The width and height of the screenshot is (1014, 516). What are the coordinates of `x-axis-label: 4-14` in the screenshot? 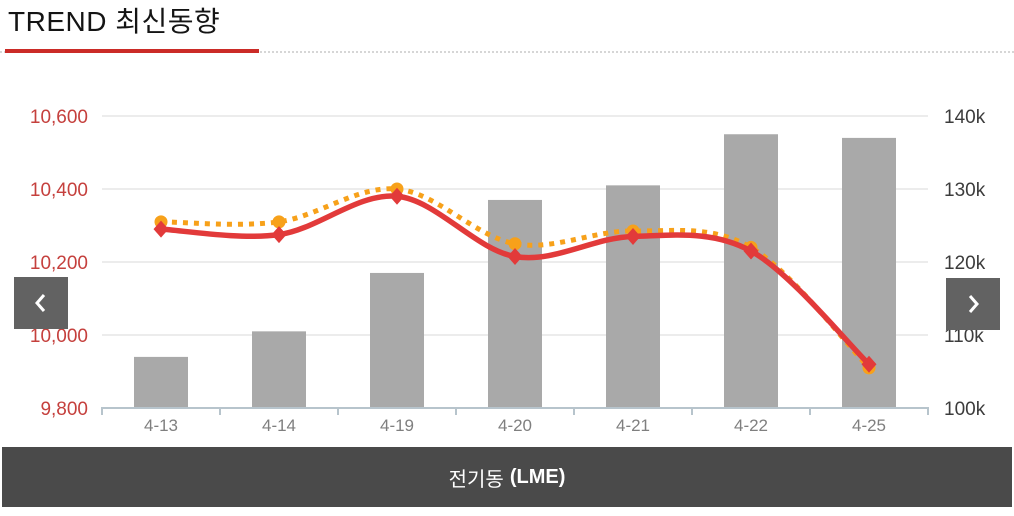 It's located at (279, 425).